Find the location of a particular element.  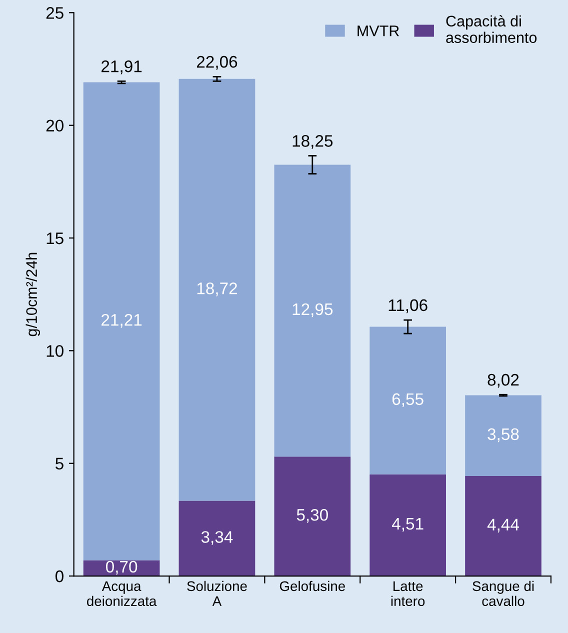

data-label: 0,70 is located at coordinates (122, 567).